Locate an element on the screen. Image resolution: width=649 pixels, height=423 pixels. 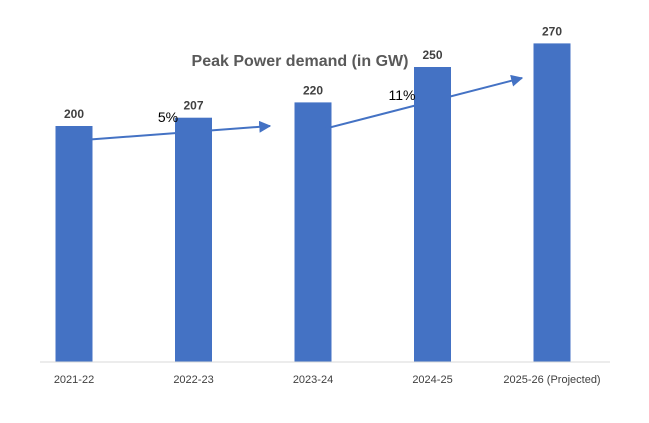
x-tick-label-2023-24: 2023-24 is located at coordinates (313, 380).